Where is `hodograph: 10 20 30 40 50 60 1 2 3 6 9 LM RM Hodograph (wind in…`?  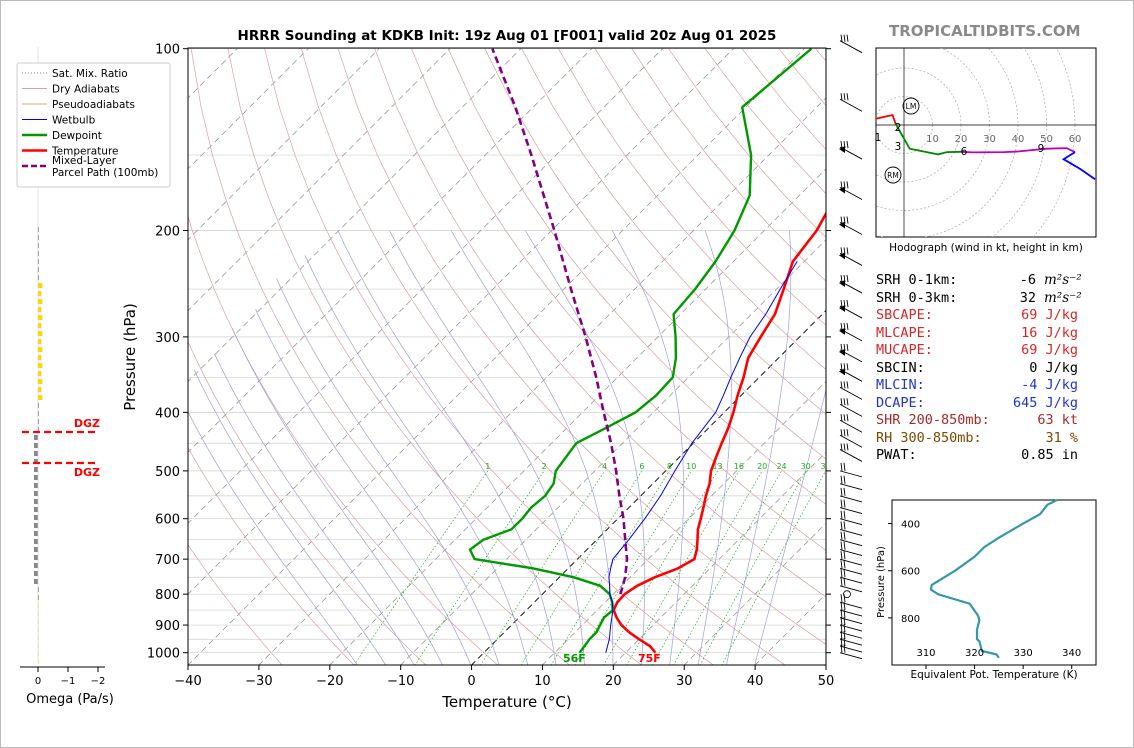 hodograph: 10 20 30 40 50 60 1 2 3 6 9 LM RM Hodograph (wind in… is located at coordinates (986, 150).